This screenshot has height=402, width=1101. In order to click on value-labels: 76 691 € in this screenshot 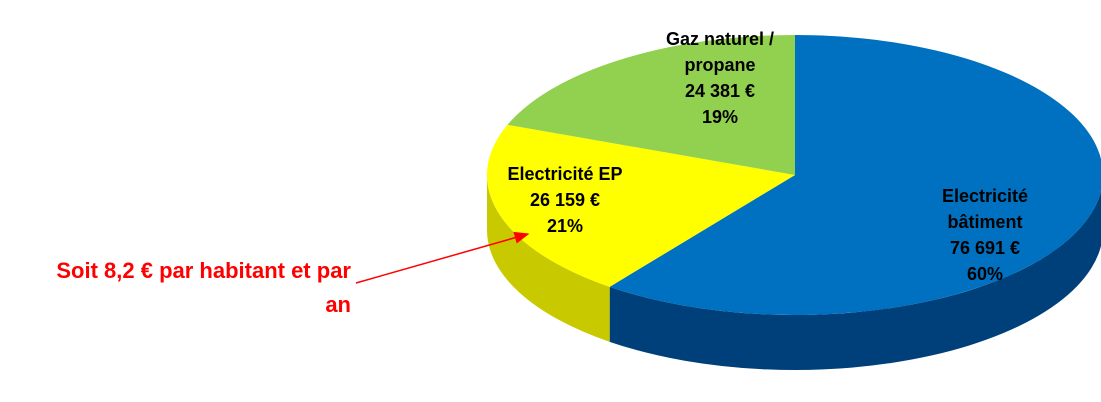, I will do `click(985, 248)`.